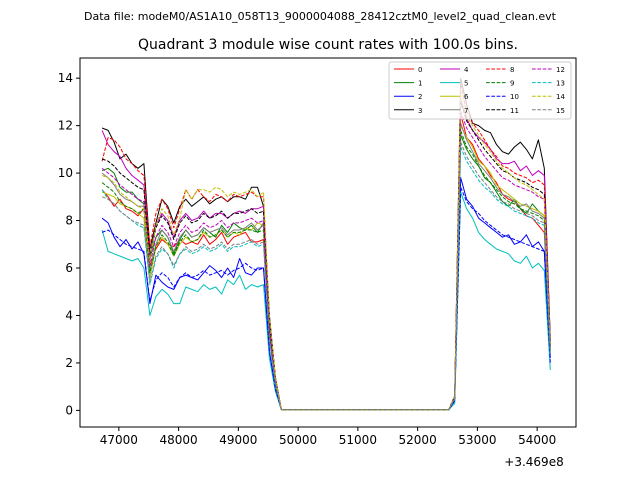  I want to click on legend-label-11: 11, so click(514, 111).